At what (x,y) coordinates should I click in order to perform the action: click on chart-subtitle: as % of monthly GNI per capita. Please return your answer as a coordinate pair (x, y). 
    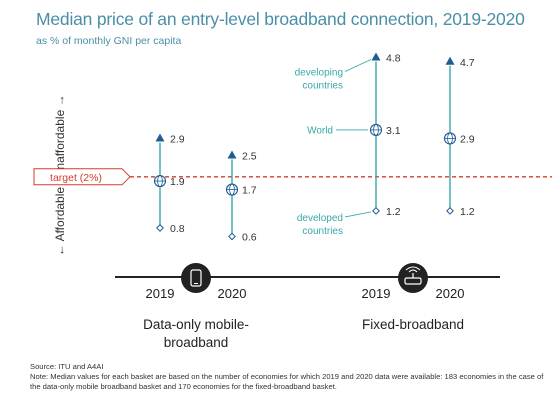
    Looking at the image, I should click on (109, 41).